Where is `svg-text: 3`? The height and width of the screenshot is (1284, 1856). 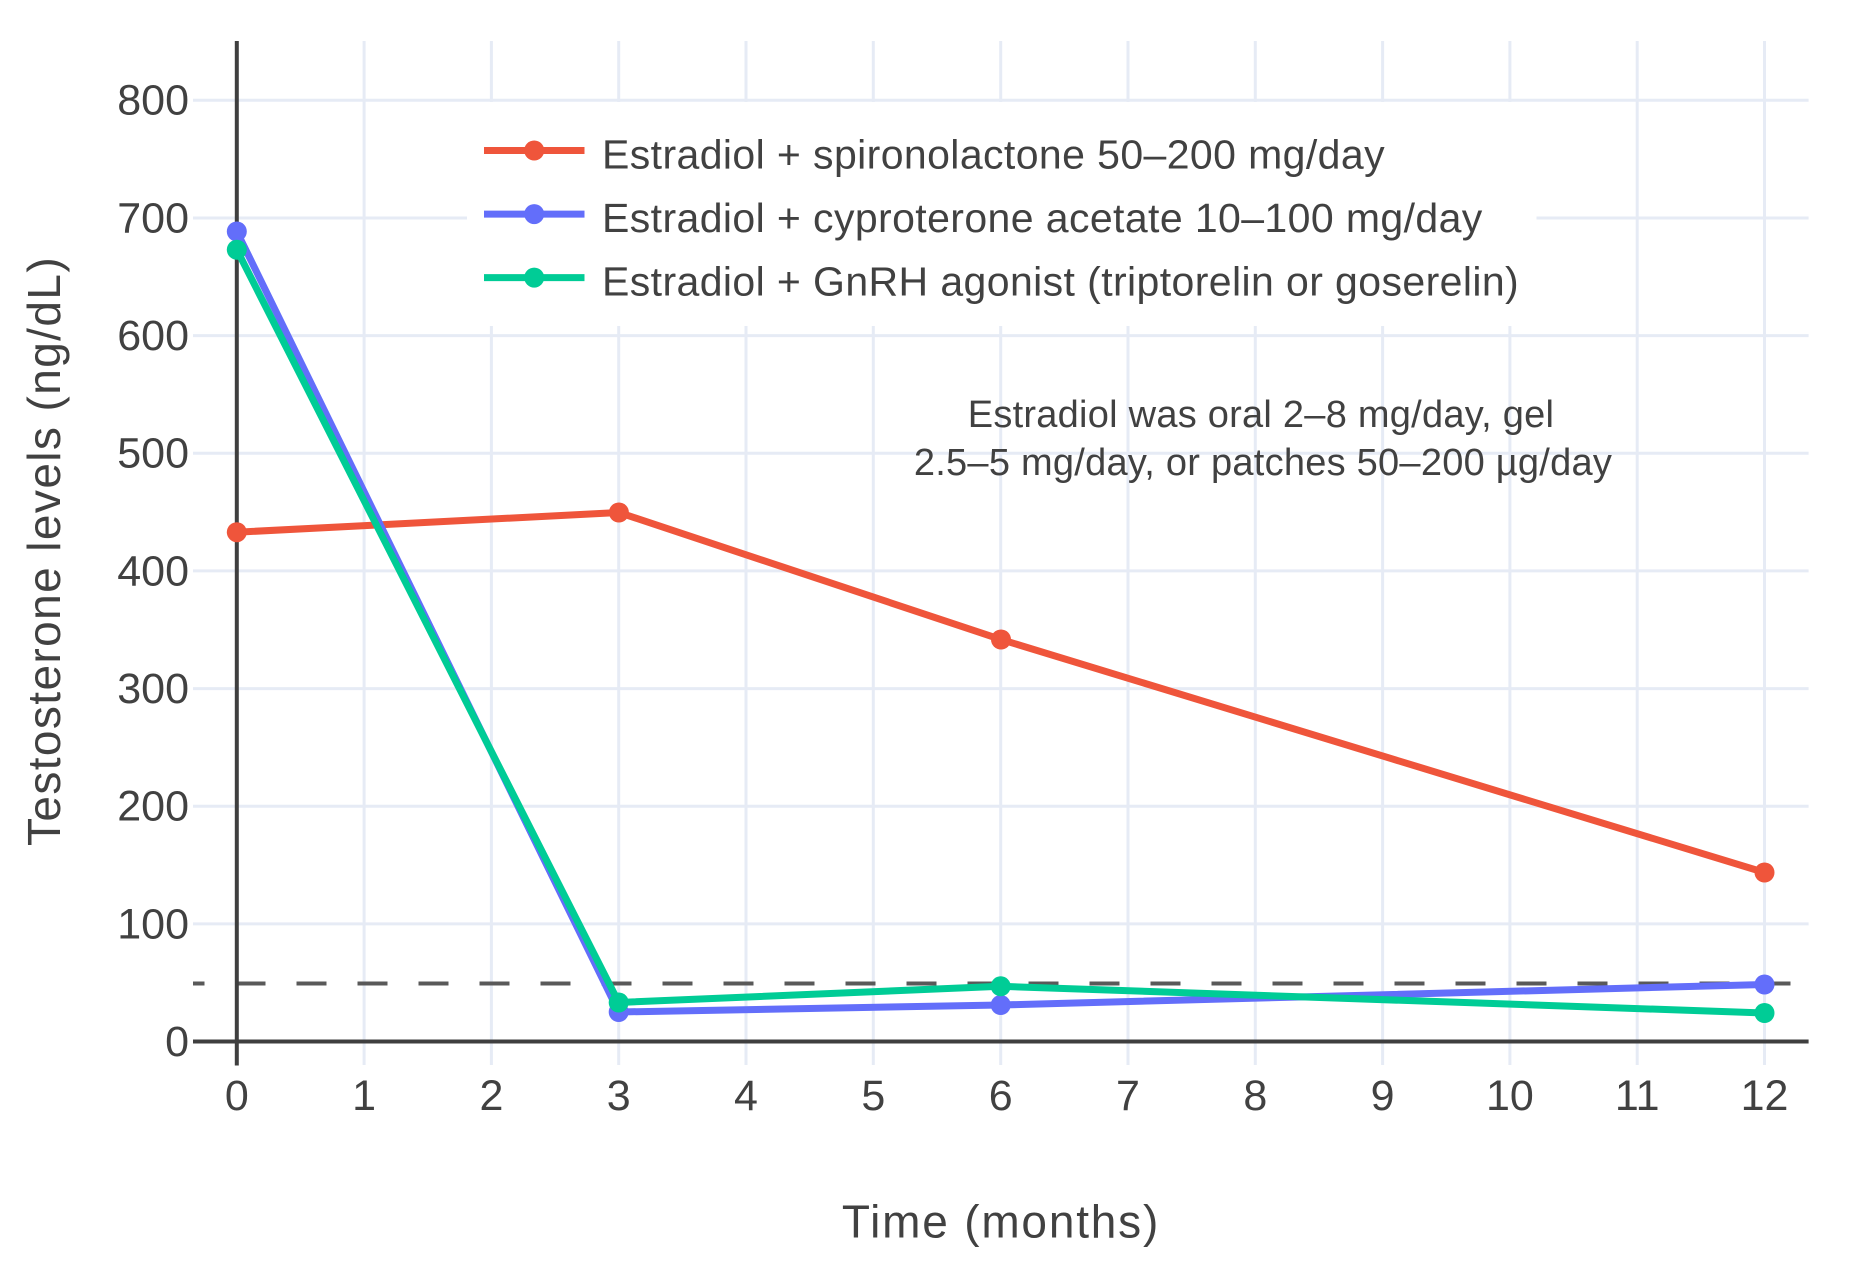
svg-text: 3 is located at coordinates (619, 1096).